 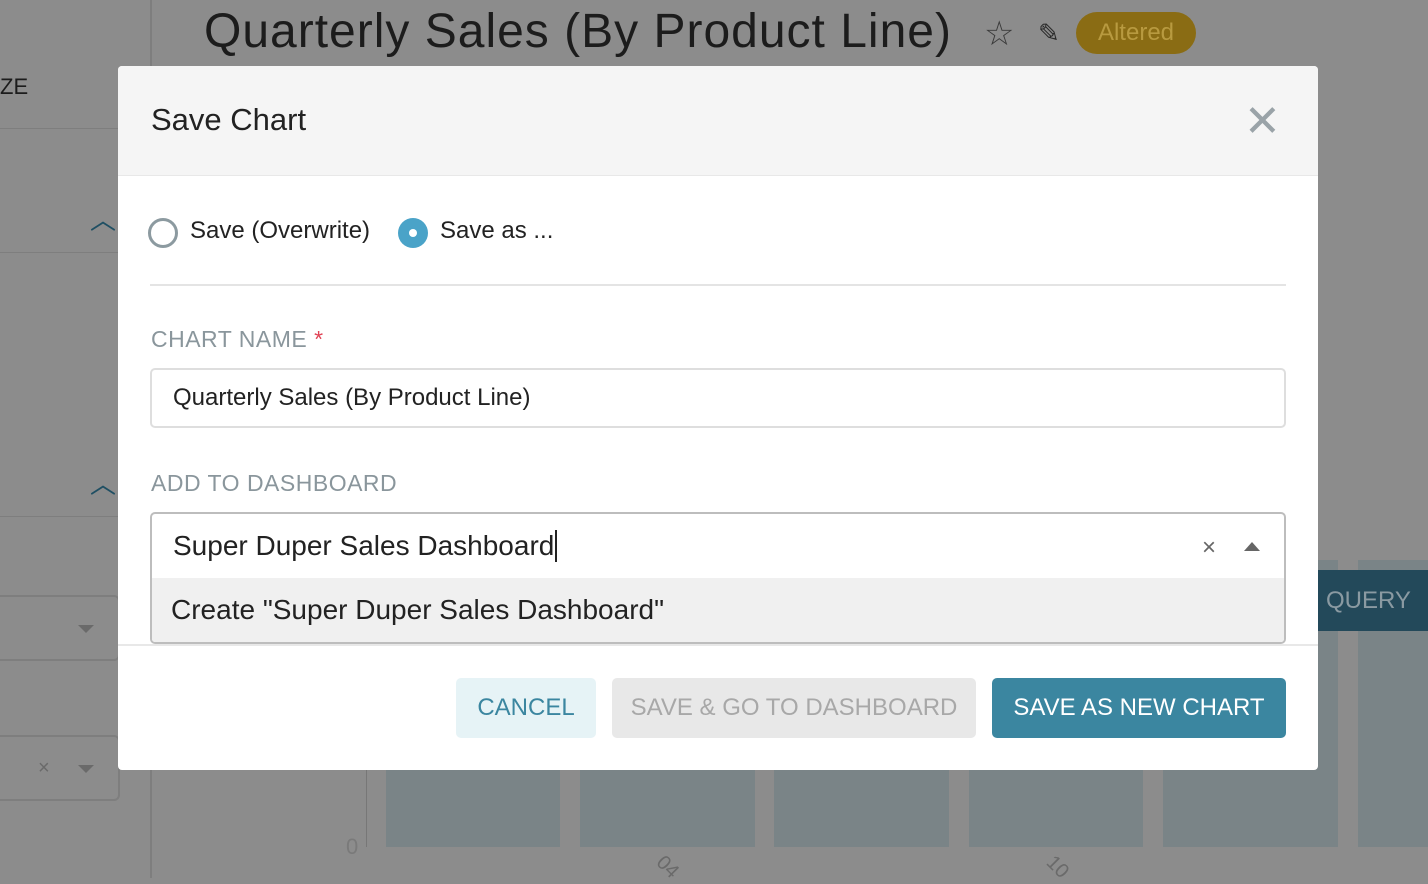 I want to click on dashboard-input: Super Duper Sales Dashboard, so click(x=365, y=546).